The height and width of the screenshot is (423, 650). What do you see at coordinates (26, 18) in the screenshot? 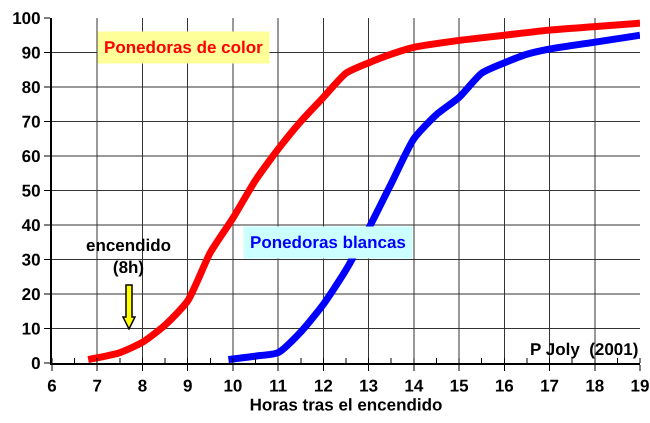
I see `y-tick-label: 100` at bounding box center [26, 18].